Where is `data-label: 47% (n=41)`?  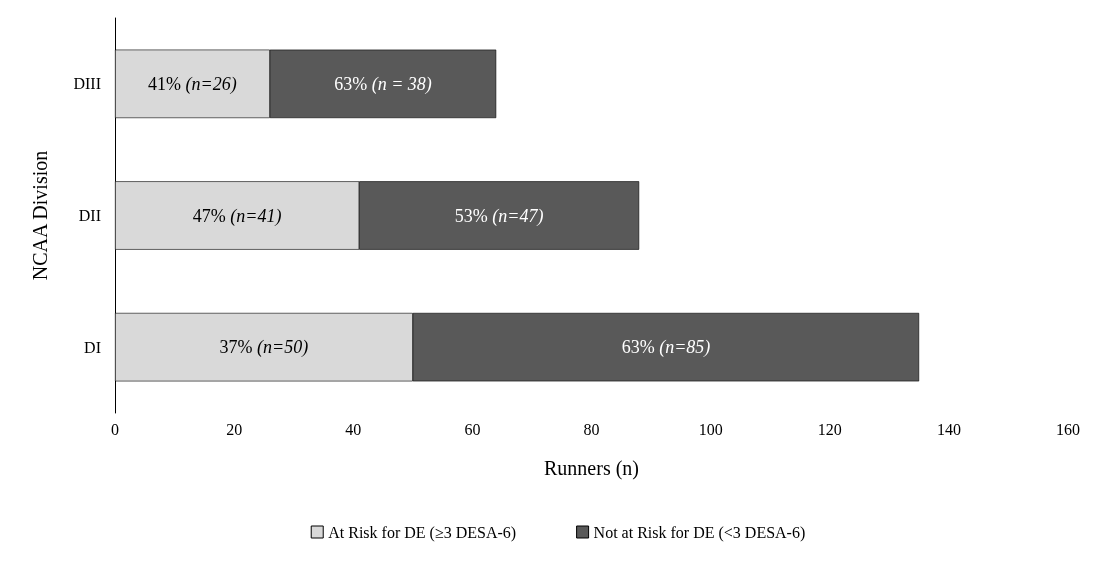
data-label: 47% (n=41) is located at coordinates (237, 216).